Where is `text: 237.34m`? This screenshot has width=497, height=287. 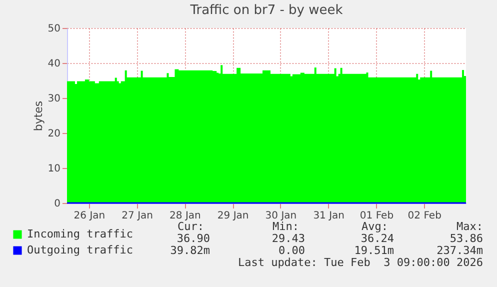 text: 237.34m is located at coordinates (459, 250).